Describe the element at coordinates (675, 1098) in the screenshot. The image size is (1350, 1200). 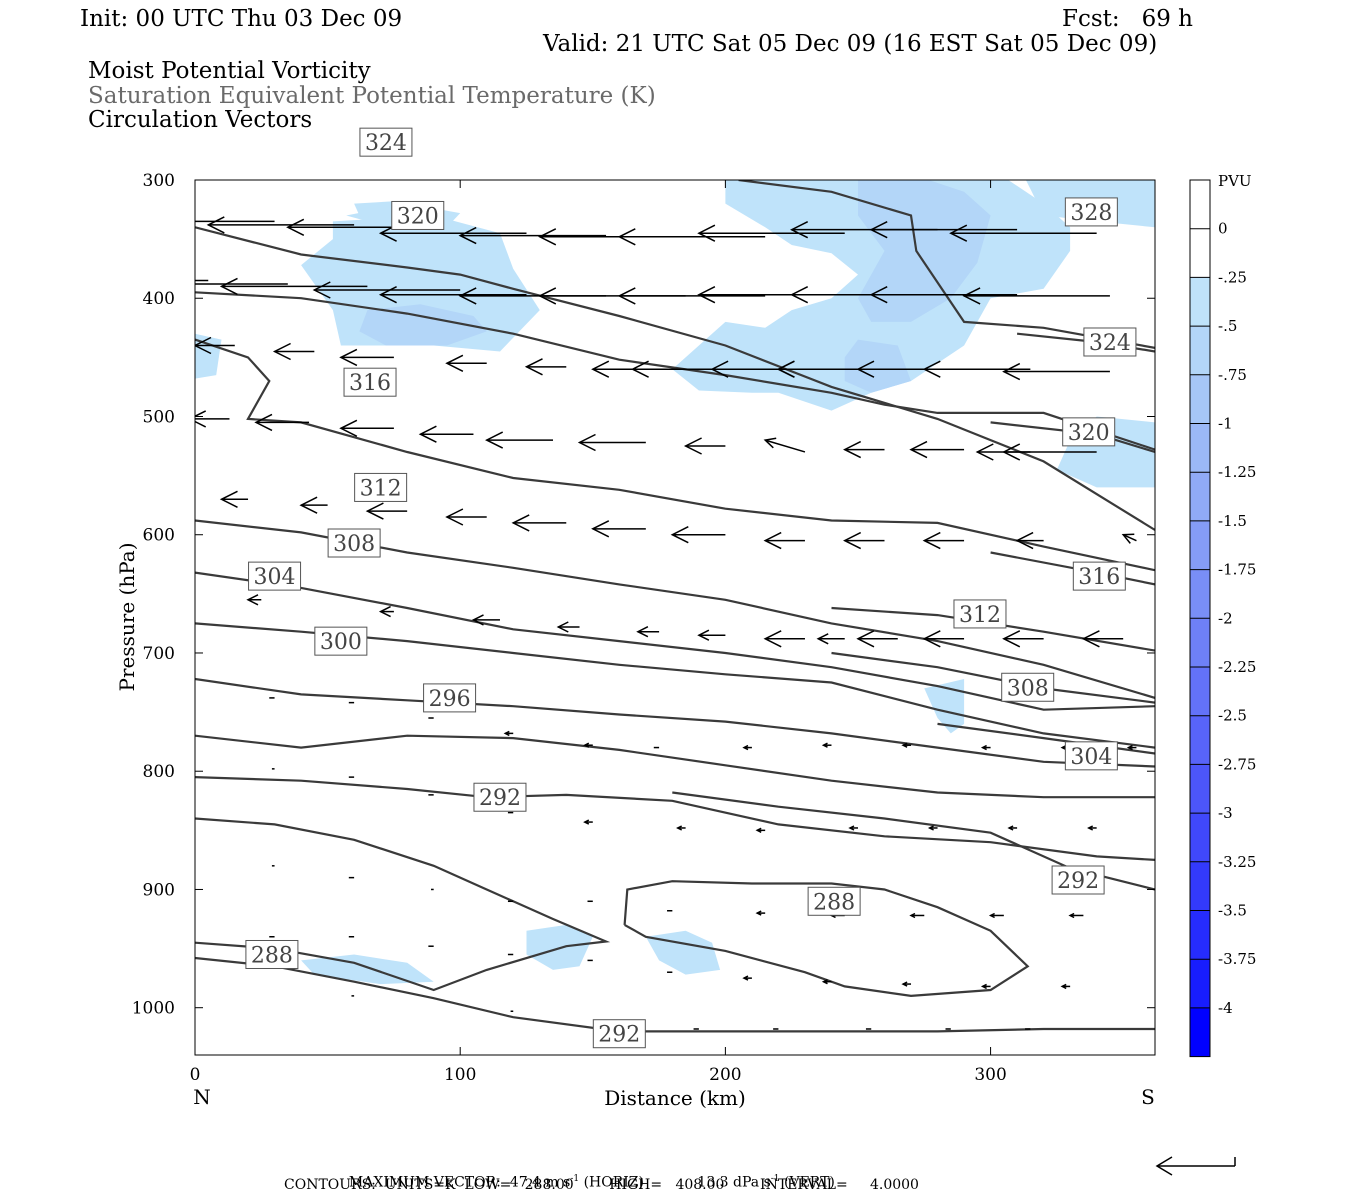
I see `x-axis-label: Distance (km)` at that location.